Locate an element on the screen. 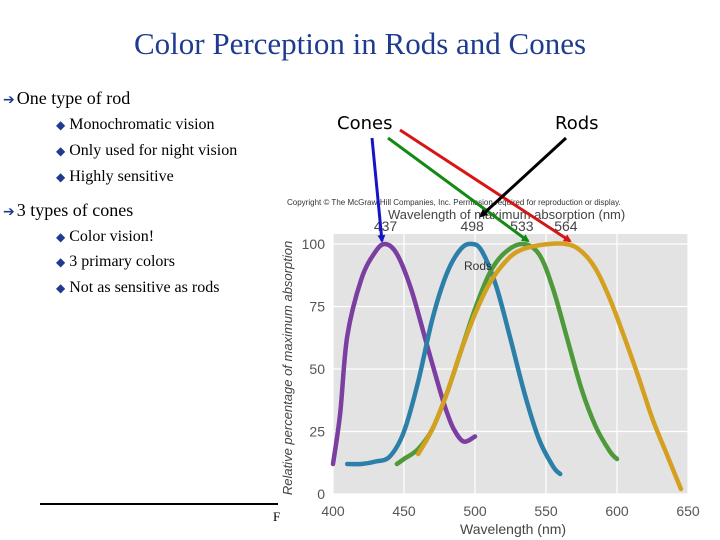 The height and width of the screenshot is (540, 720). peak-label: 564 is located at coordinates (566, 226).